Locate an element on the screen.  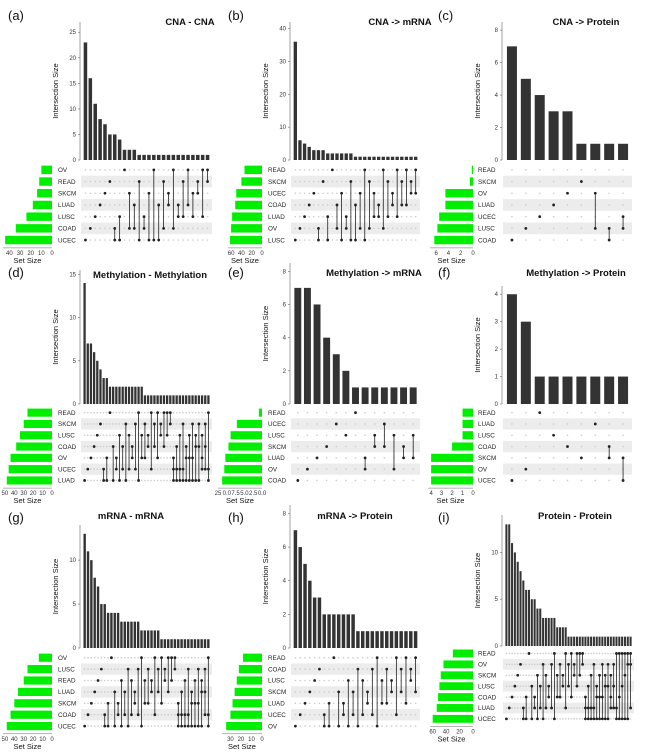
set-size-tick-label: 25 is located at coordinates (218, 494).